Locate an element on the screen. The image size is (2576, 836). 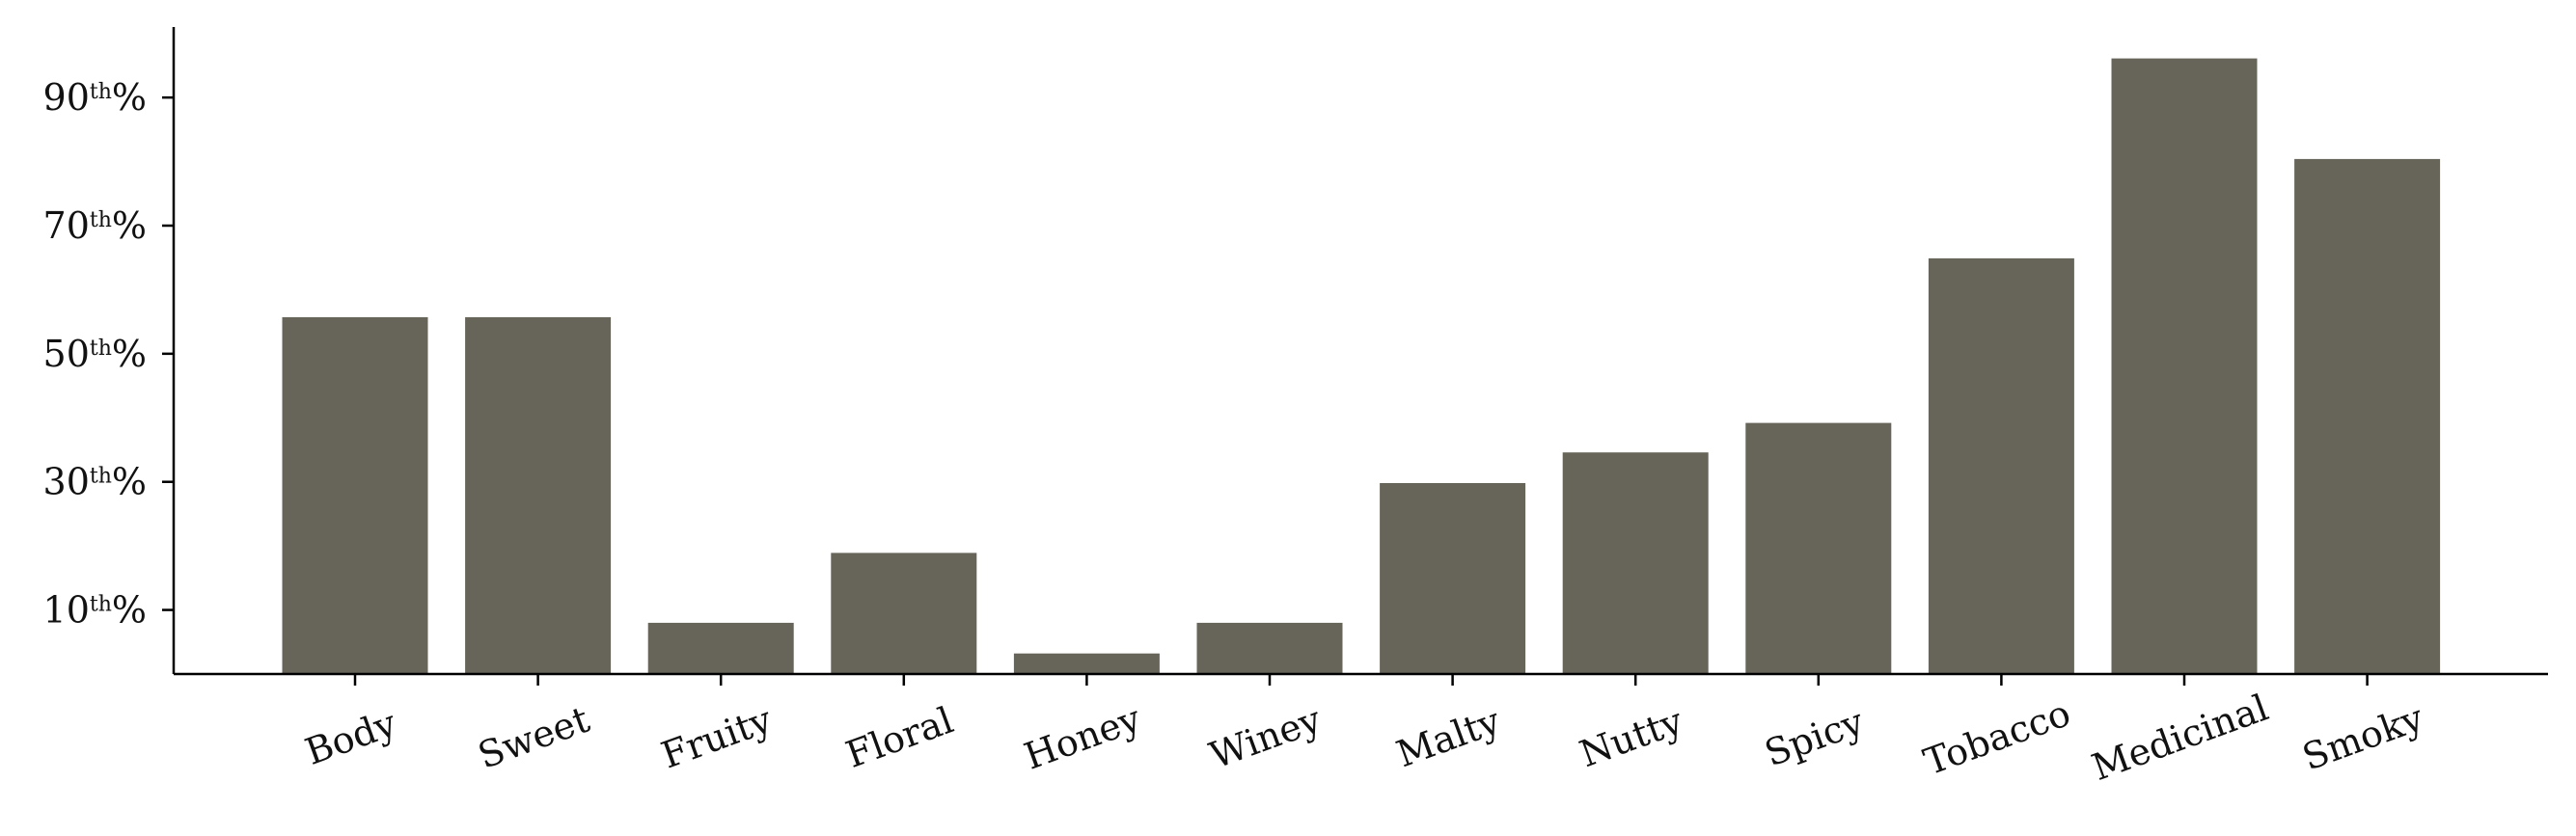
x-tick-label: Floral is located at coordinates (900, 737).